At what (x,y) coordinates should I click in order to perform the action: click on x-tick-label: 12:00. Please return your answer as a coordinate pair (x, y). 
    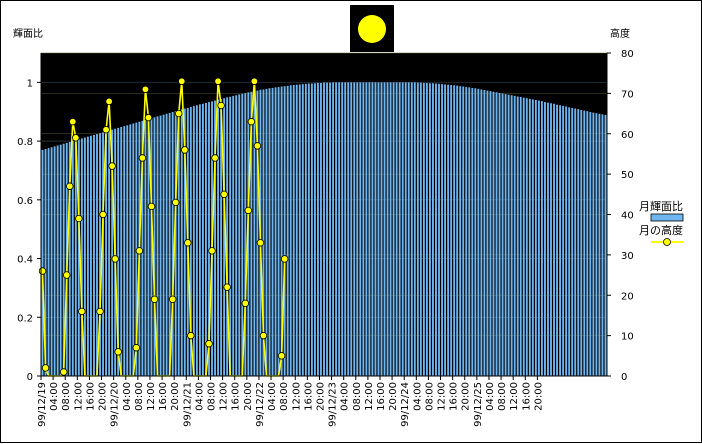
    Looking at the image, I should click on (151, 396).